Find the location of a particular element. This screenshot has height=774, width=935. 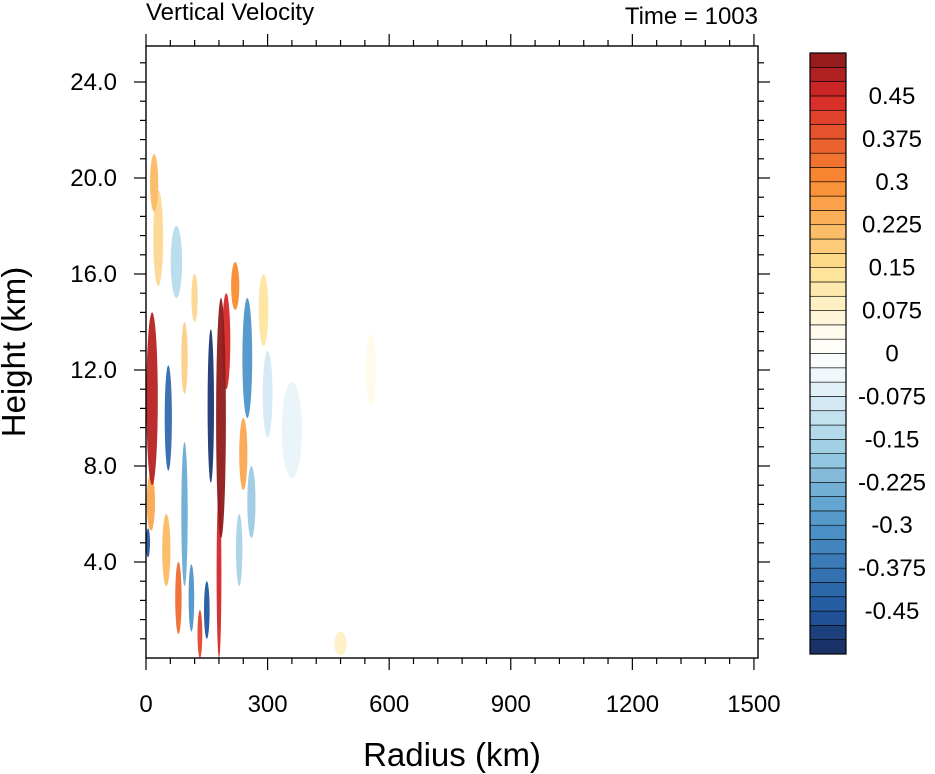

colorbar-label: -0.45 is located at coordinates (892, 611).